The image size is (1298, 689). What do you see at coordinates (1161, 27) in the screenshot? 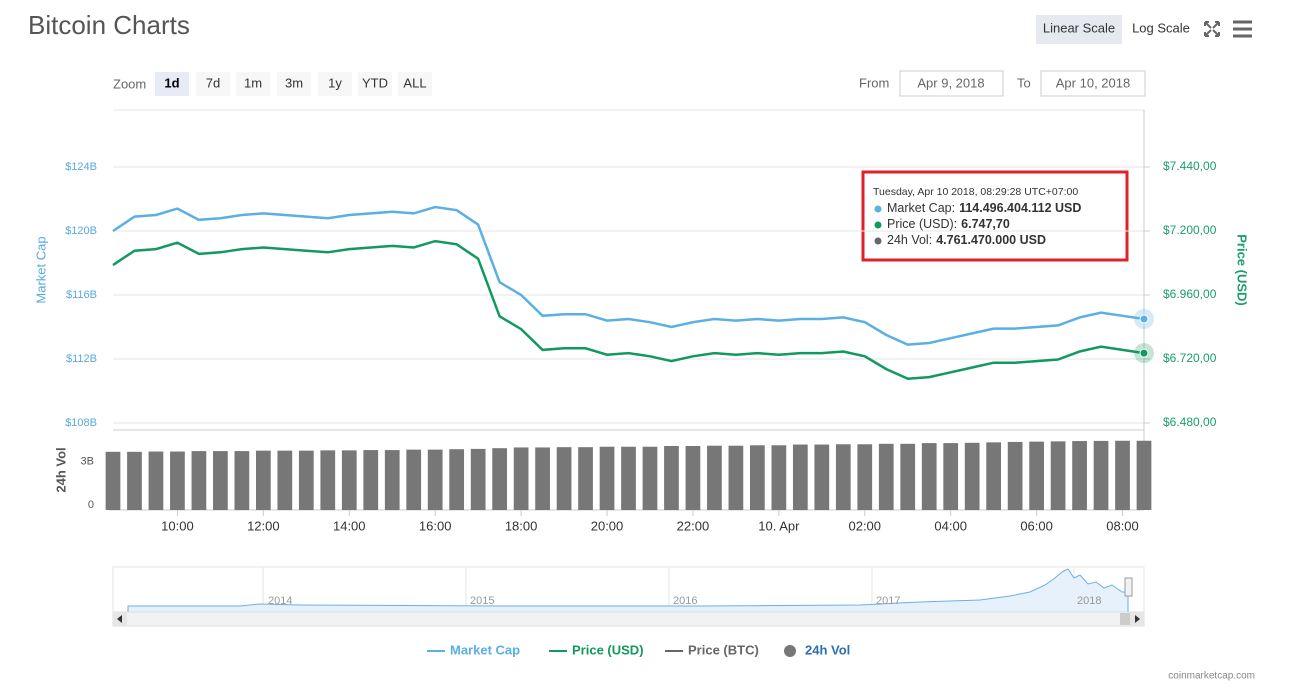
I see `scale-button: Log Scale` at bounding box center [1161, 27].